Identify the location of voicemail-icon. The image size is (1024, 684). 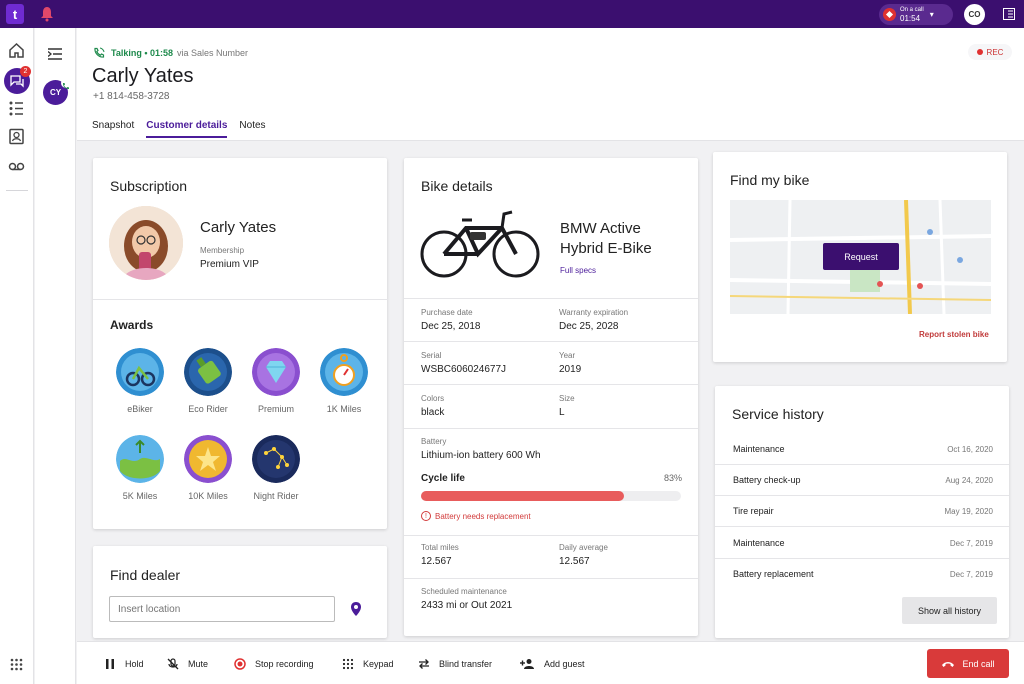
(16, 166).